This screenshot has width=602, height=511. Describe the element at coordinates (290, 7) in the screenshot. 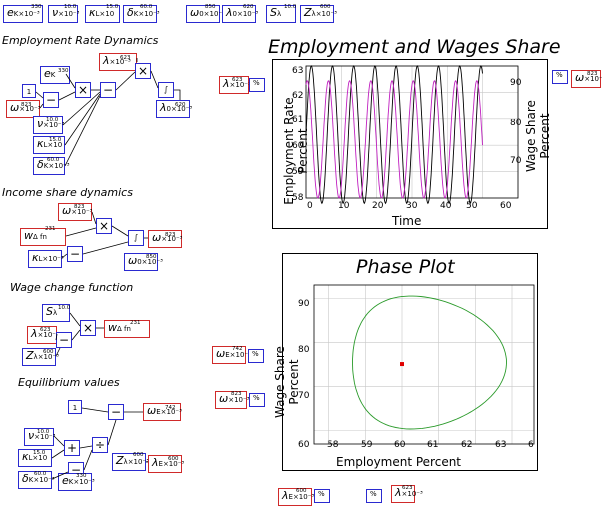

I see `param-Slambda-value: 10.0` at that location.